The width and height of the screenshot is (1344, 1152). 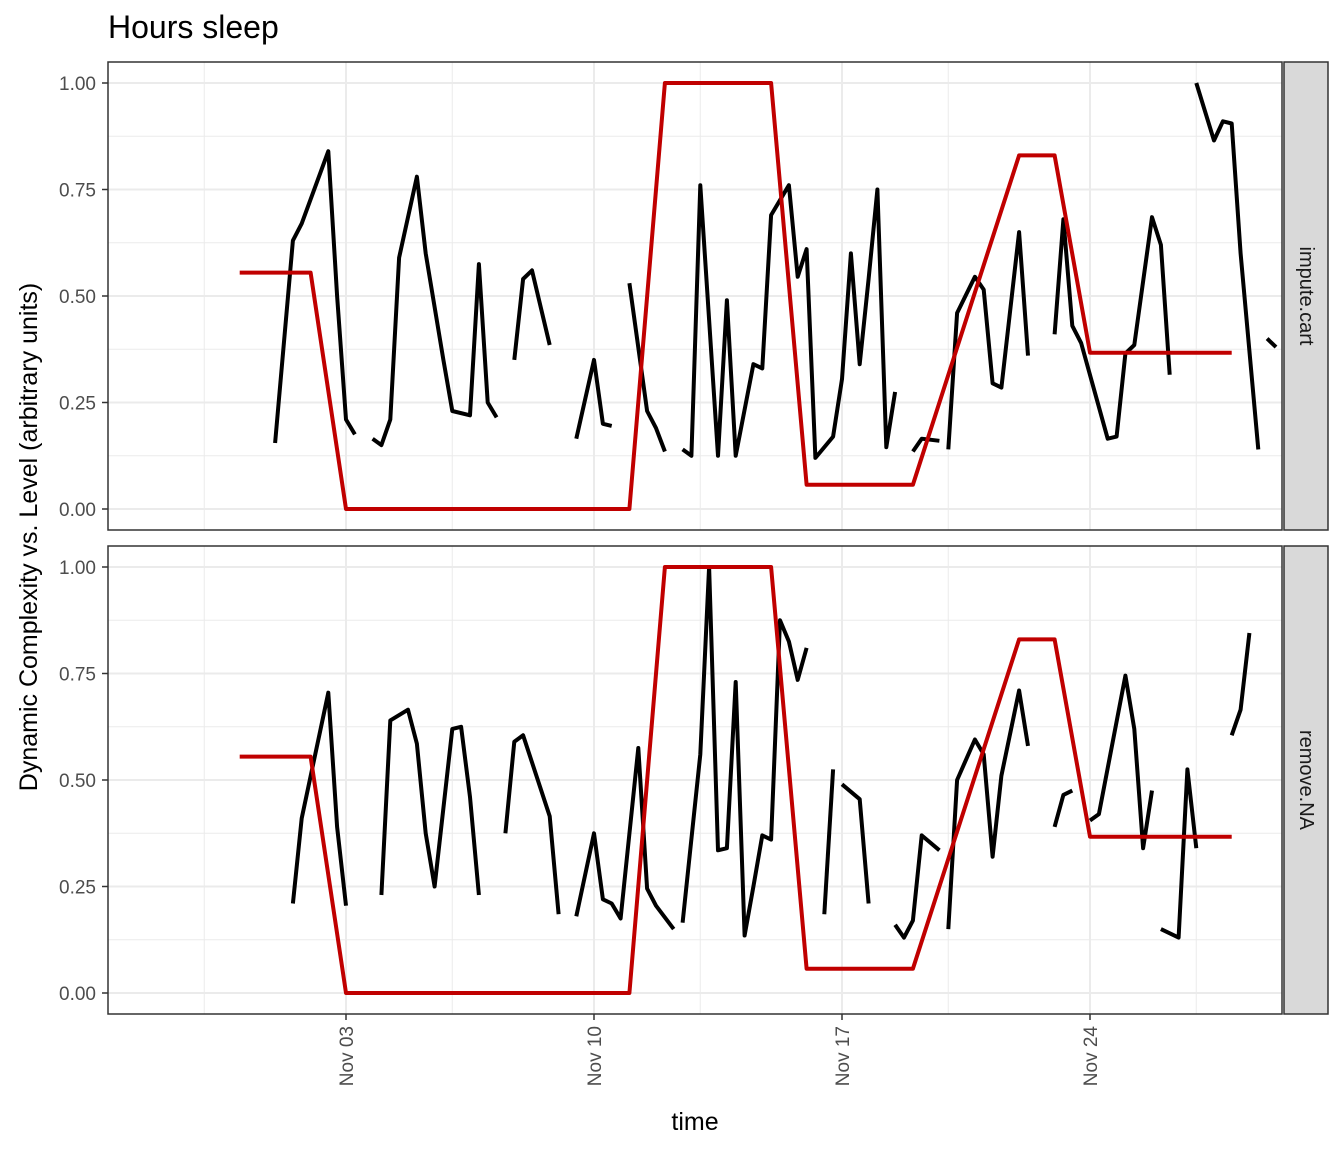 I want to click on x-axis-label: time, so click(x=694, y=1122).